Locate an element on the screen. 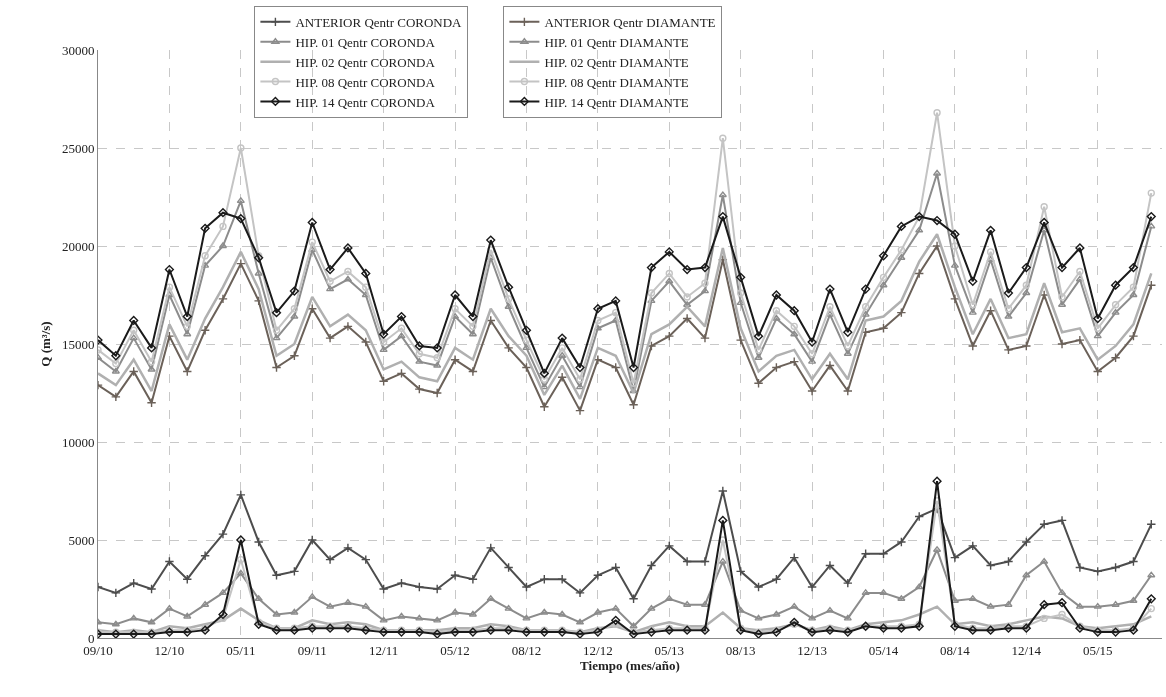  legend-label: ANTERIOR Qentr DIAMANTE is located at coordinates (630, 22).